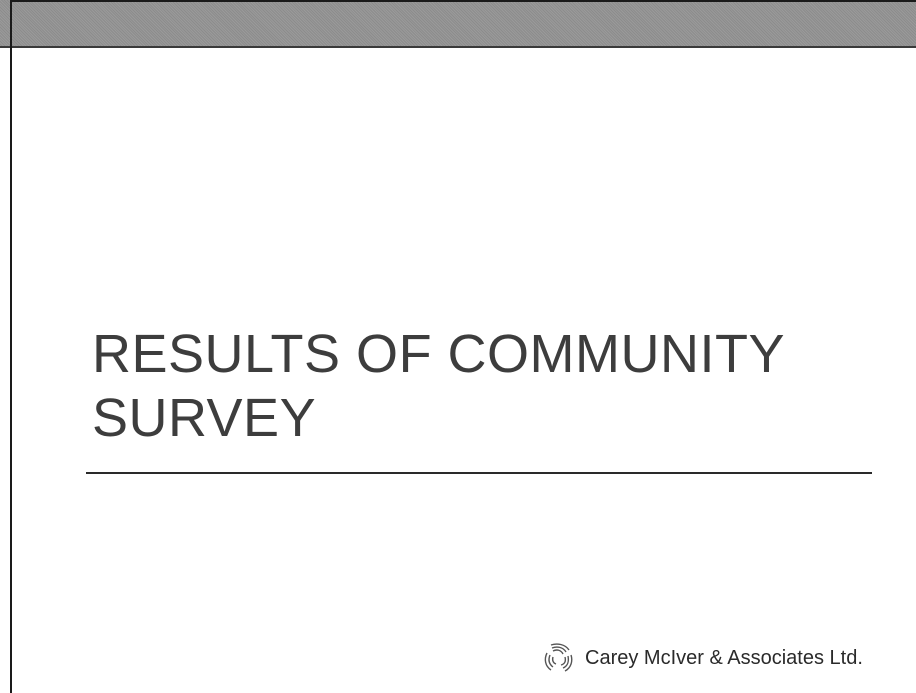  Describe the element at coordinates (463, 1) in the screenshot. I see `slide-top-edge` at that location.